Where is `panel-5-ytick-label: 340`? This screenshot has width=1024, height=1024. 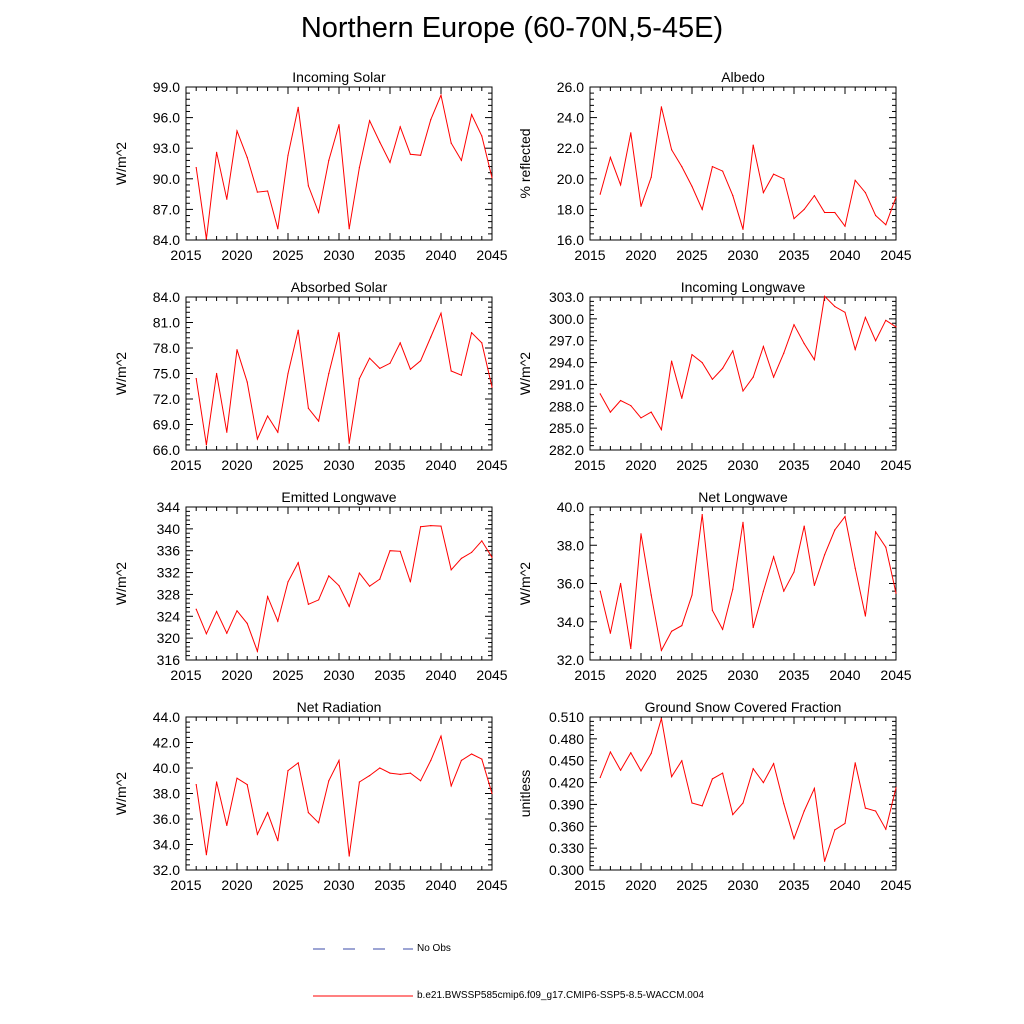 panel-5-ytick-label: 340 is located at coordinates (169, 529).